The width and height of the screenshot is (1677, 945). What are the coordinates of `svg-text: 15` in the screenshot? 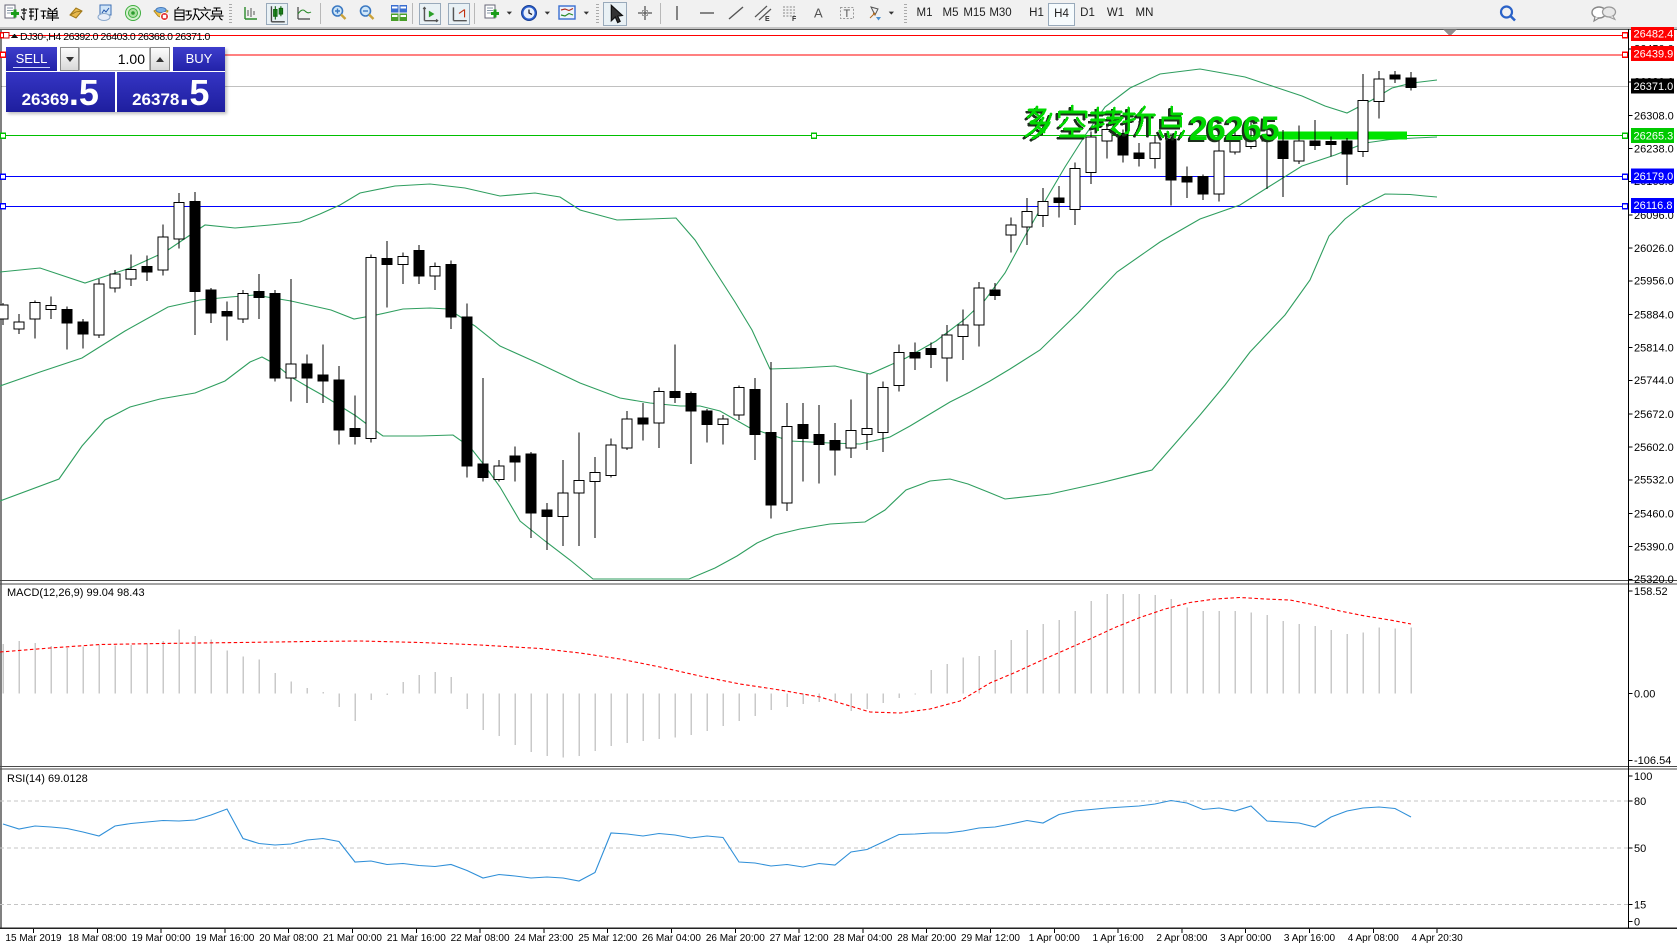 It's located at (1640, 905).